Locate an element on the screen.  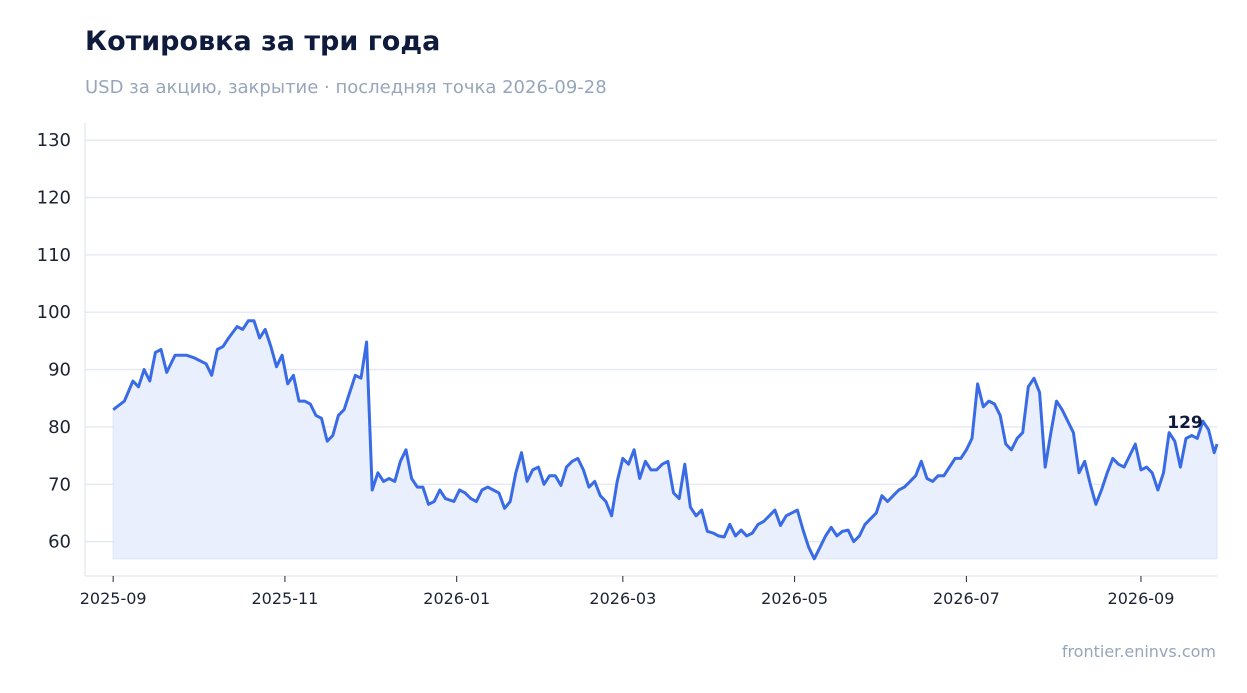
y-tick-label: 100 is located at coordinates (54, 312).